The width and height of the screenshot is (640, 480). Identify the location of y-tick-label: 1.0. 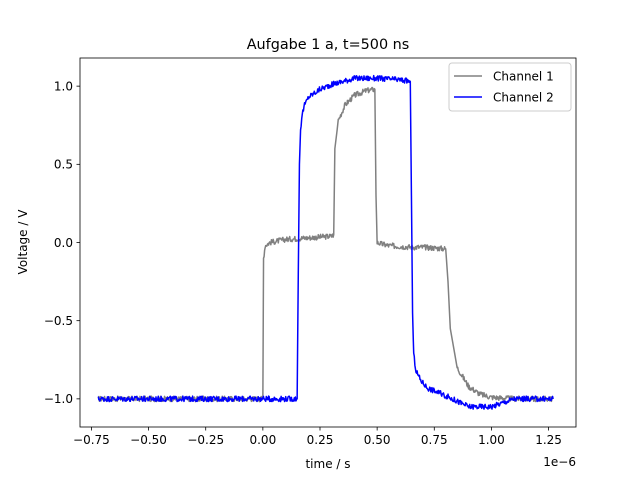
(63, 86).